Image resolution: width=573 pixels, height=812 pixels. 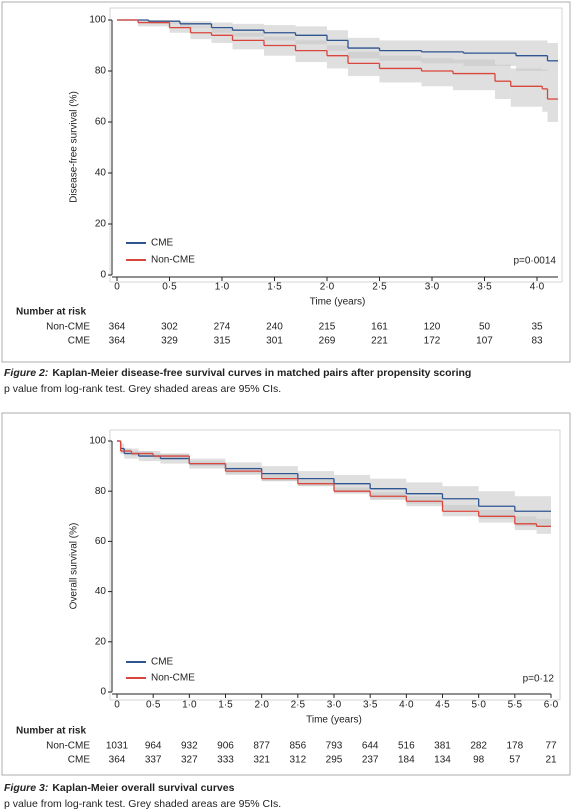 What do you see at coordinates (297, 760) in the screenshot?
I see `risk-count: 312` at bounding box center [297, 760].